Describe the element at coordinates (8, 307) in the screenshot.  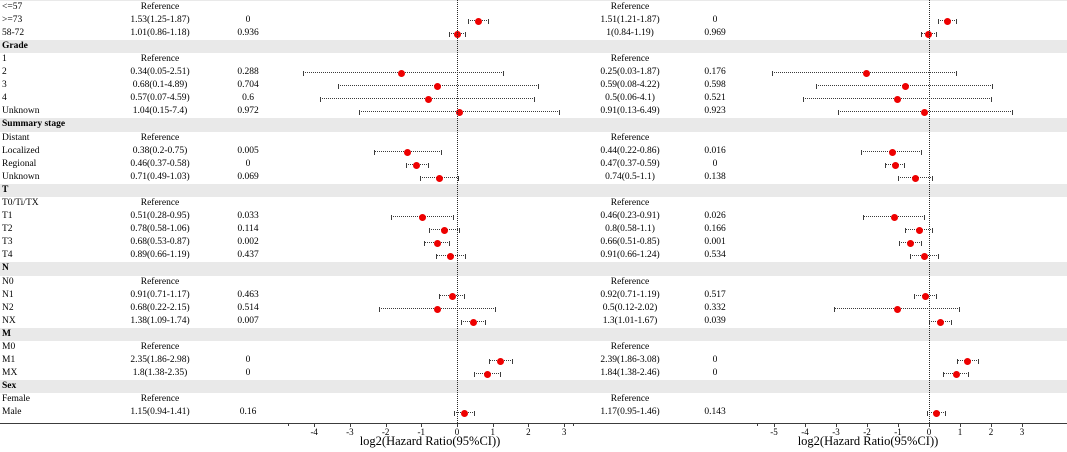
I see `row-label: N2` at that location.